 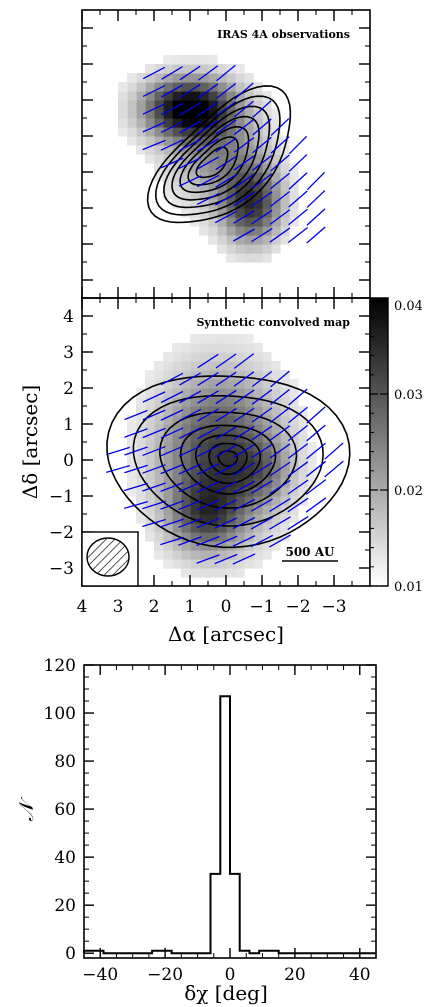 What do you see at coordinates (297, 607) in the screenshot?
I see `x-tick-label: −2` at bounding box center [297, 607].